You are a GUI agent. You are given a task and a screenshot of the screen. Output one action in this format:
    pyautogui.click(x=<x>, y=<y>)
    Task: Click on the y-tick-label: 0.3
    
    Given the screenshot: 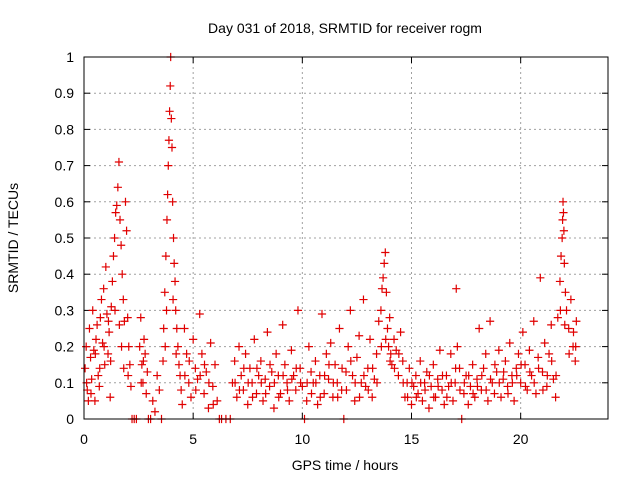 What is the action you would take?
    pyautogui.click(x=65, y=310)
    